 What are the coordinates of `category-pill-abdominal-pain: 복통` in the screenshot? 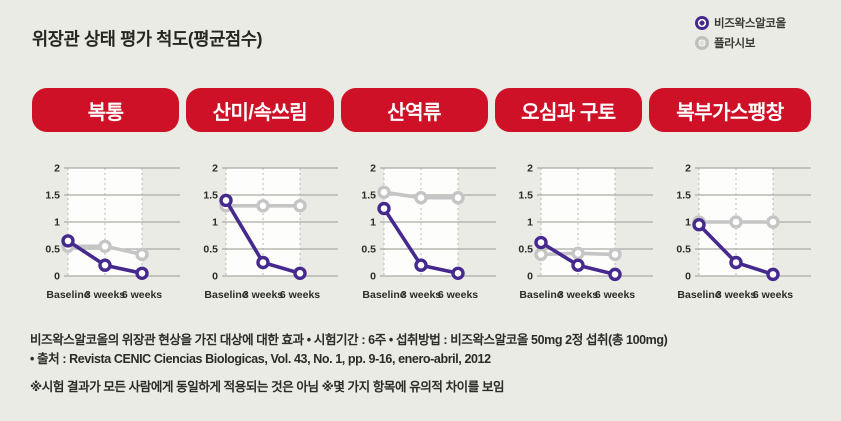 It's located at (106, 110).